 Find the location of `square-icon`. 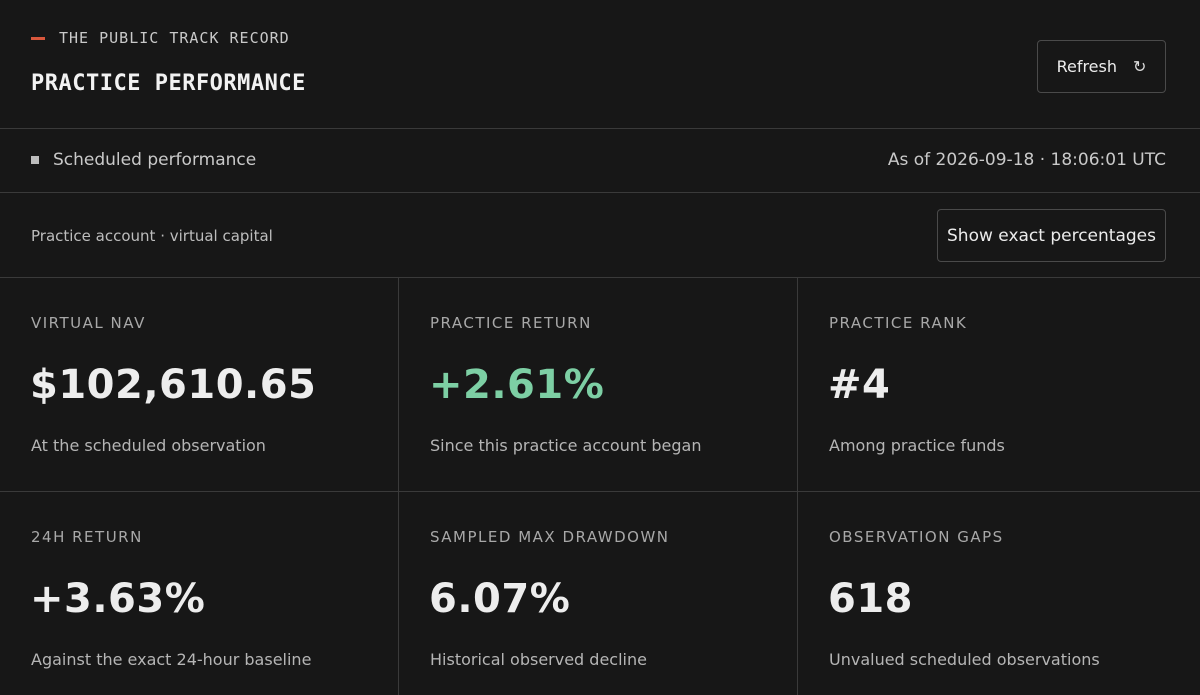

square-icon is located at coordinates (35, 160).